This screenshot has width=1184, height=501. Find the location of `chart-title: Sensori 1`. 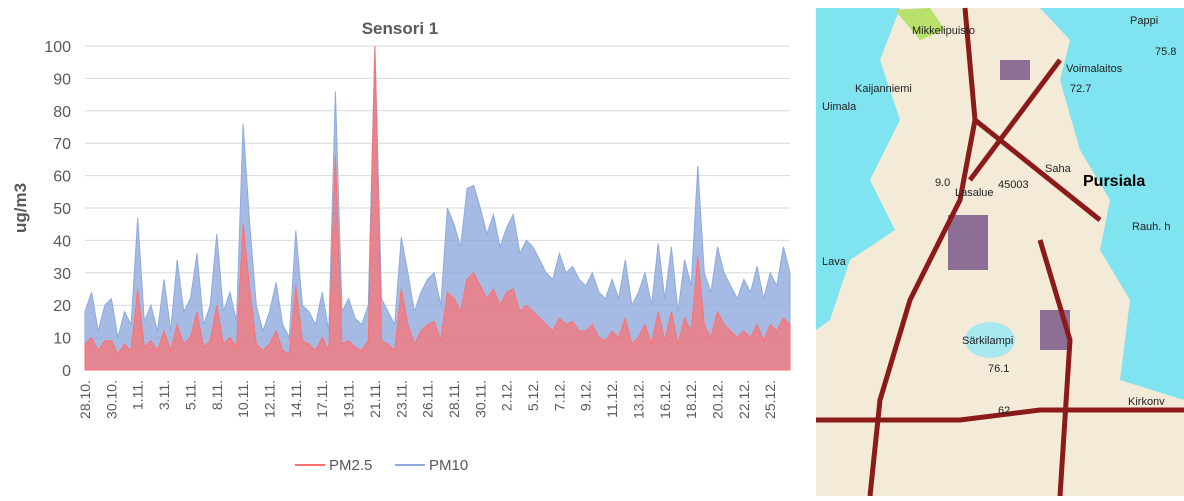

chart-title: Sensori 1 is located at coordinates (400, 28).